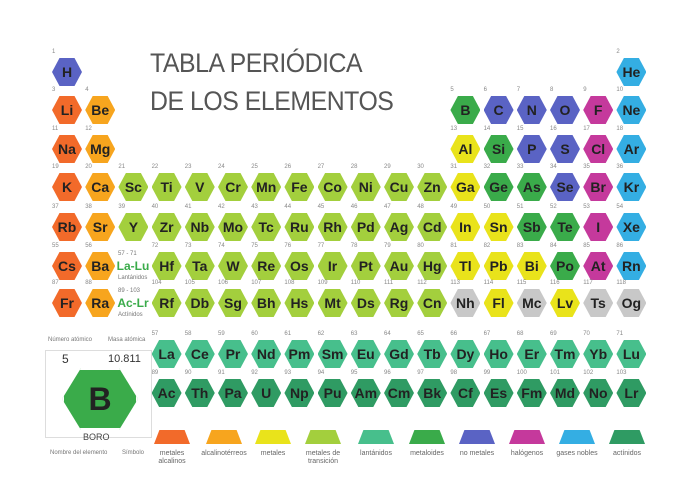  I want to click on atomic-number: 56, so click(88, 246).